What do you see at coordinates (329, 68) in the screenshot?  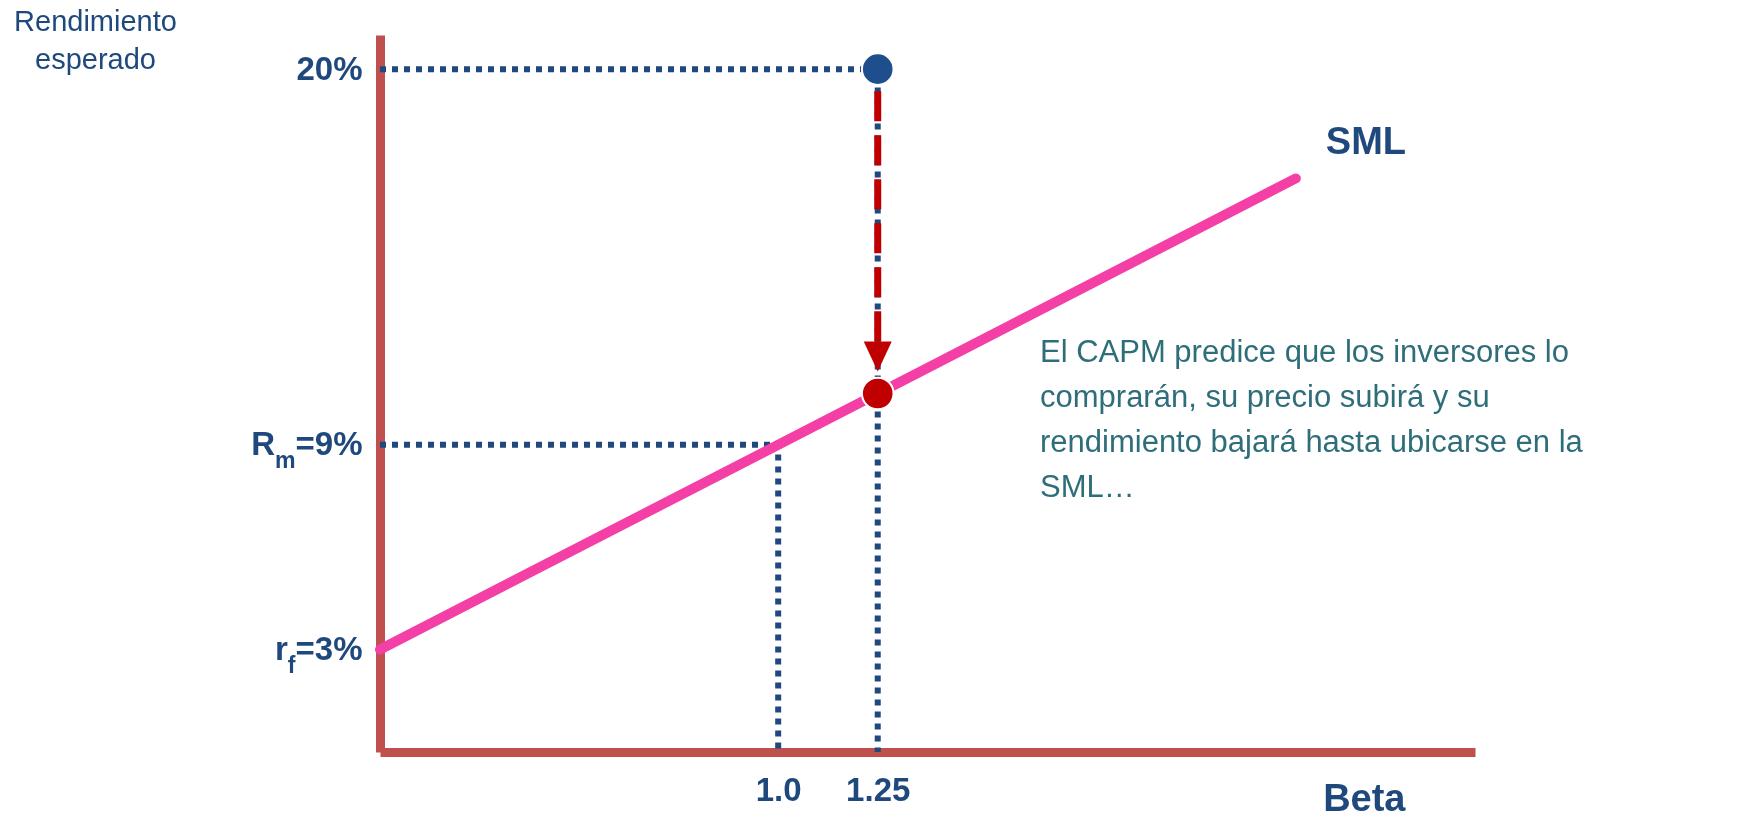 I see `y-tick-label: 20%` at bounding box center [329, 68].